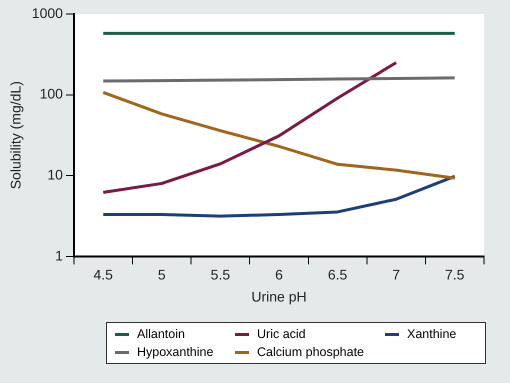  What do you see at coordinates (220, 274) in the screenshot?
I see `x-tick-label: 5.5` at bounding box center [220, 274].